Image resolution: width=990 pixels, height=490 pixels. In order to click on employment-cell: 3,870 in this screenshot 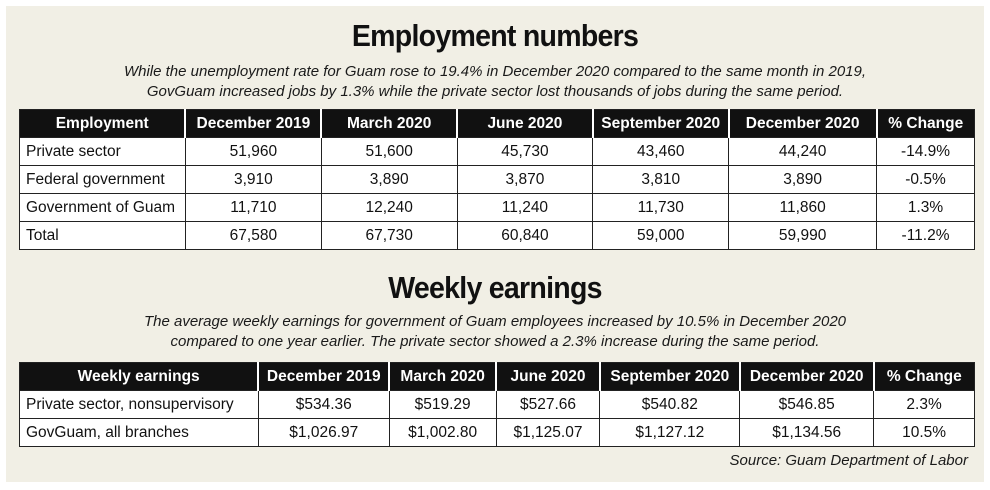, I will do `click(525, 179)`.